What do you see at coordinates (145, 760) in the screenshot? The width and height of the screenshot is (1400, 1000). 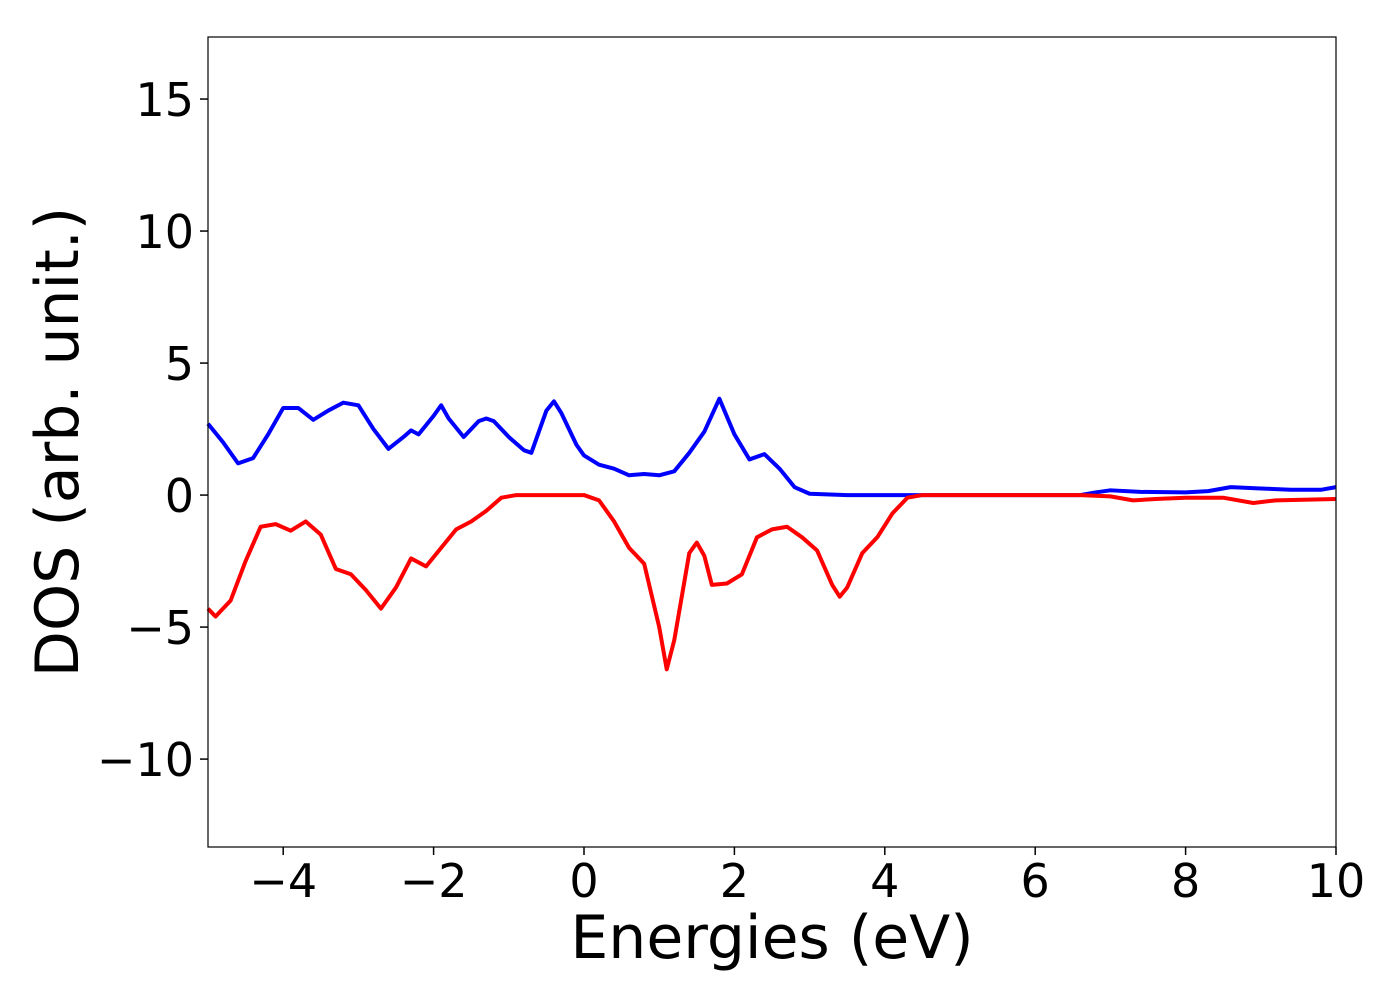 I see `y-tick-label: −10` at bounding box center [145, 760].